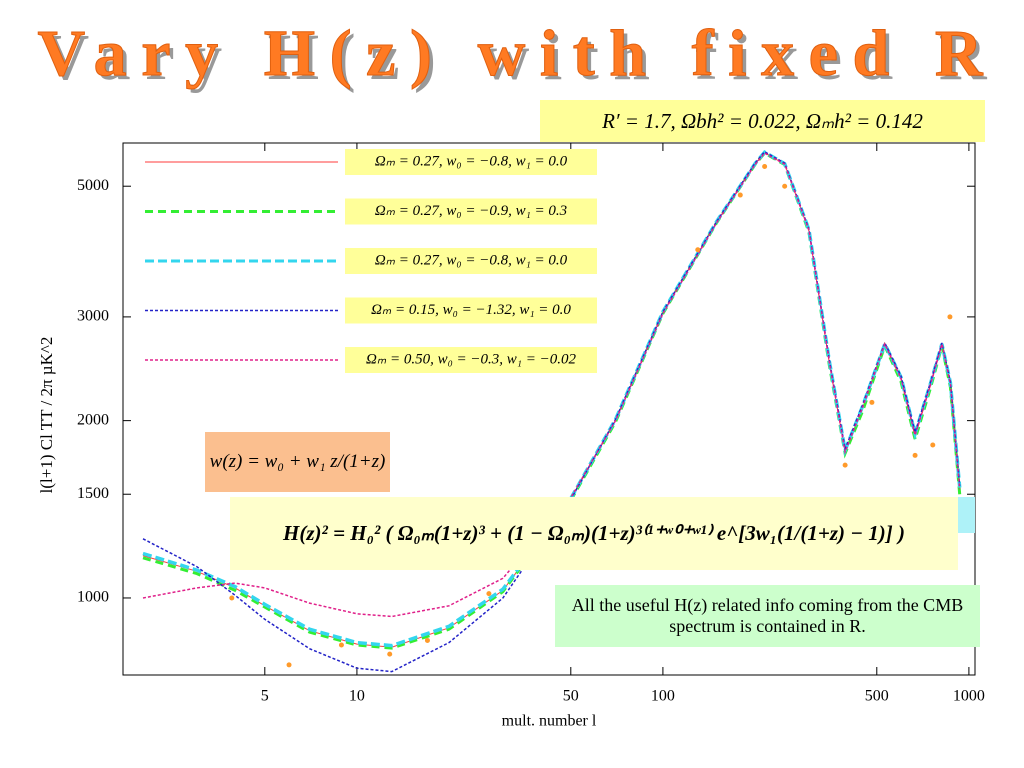 The width and height of the screenshot is (1024, 768). What do you see at coordinates (93, 493) in the screenshot?
I see `y-tick-label: 1500` at bounding box center [93, 493].